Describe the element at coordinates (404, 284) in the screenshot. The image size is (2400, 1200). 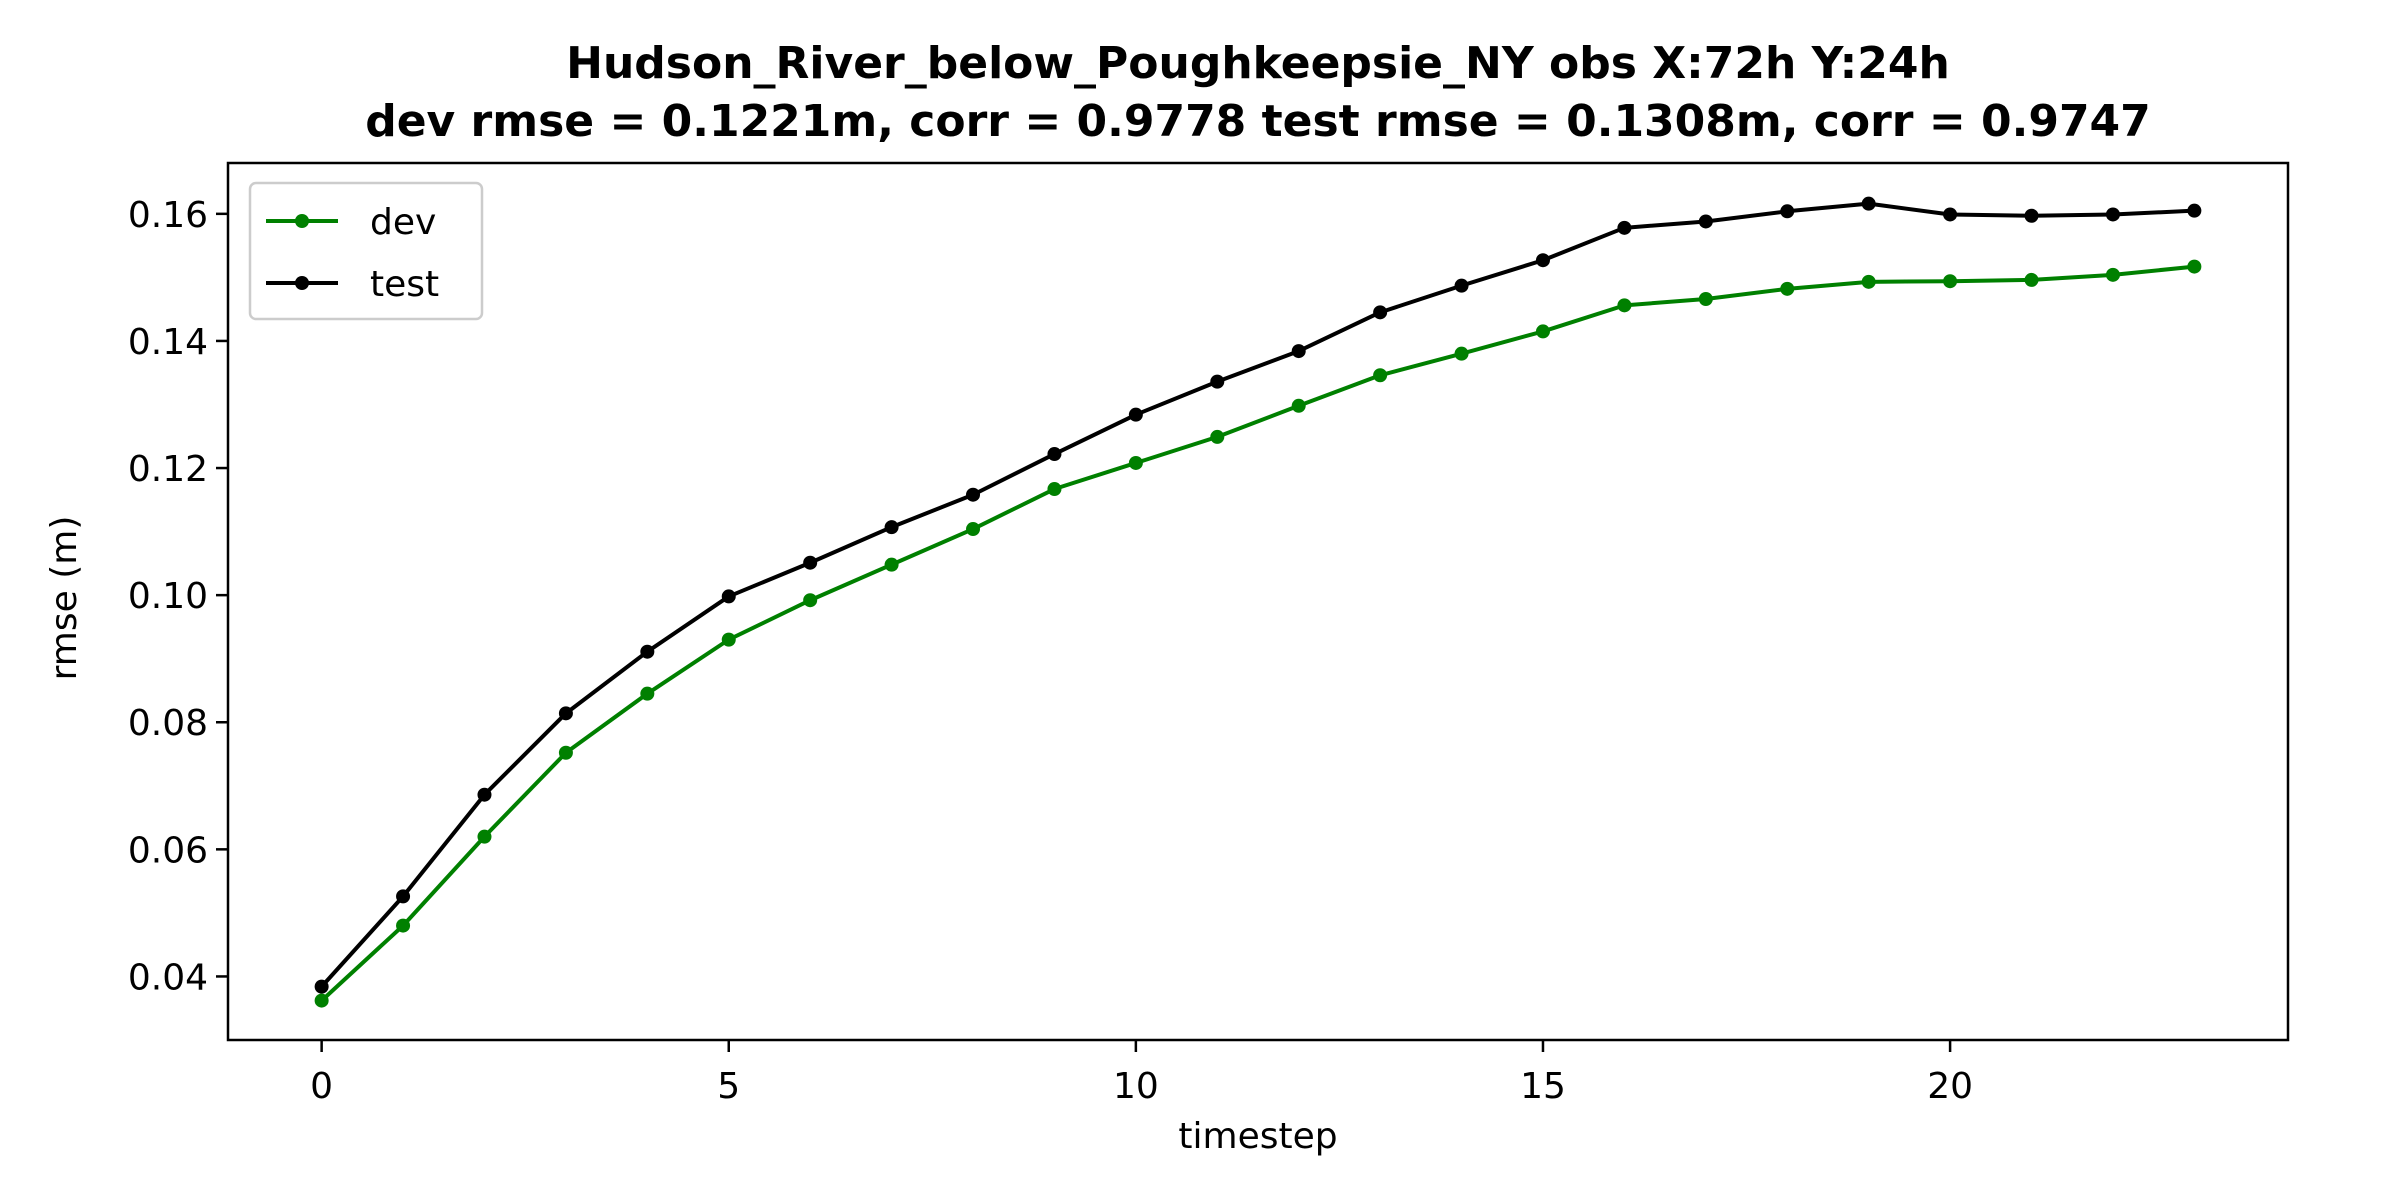
I see `legend-label-test: test` at that location.